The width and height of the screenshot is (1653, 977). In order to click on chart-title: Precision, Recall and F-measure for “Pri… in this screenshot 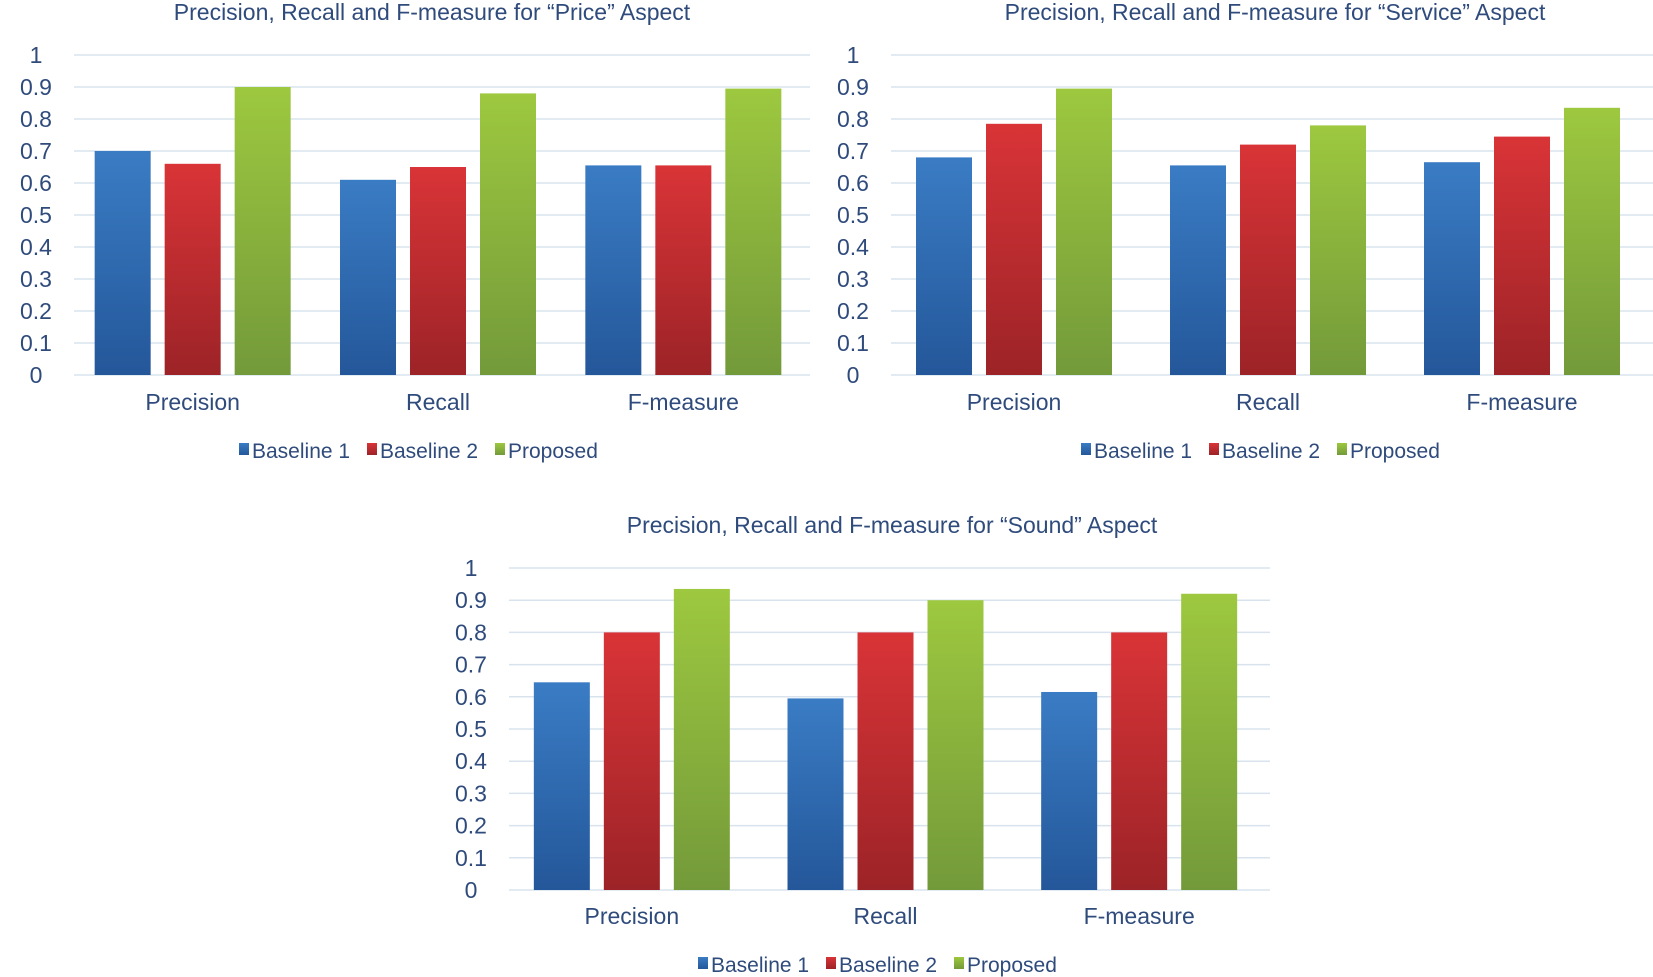, I will do `click(432, 12)`.